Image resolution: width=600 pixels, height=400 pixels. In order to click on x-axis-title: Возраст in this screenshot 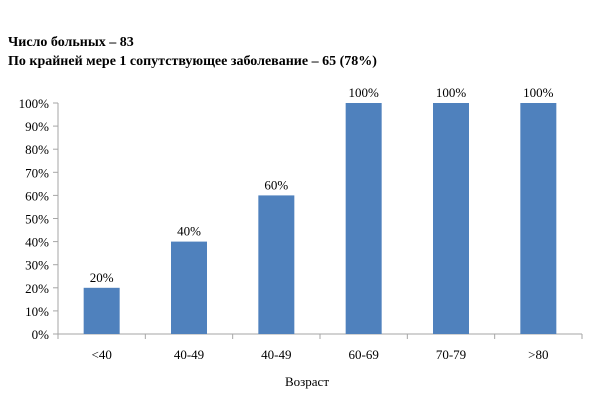, I will do `click(307, 381)`.